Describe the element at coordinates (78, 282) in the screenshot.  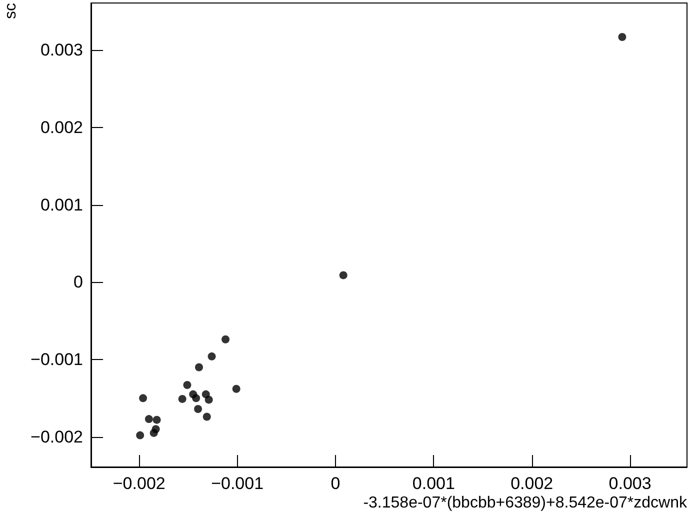
I see `y-tick-label: 0` at that location.